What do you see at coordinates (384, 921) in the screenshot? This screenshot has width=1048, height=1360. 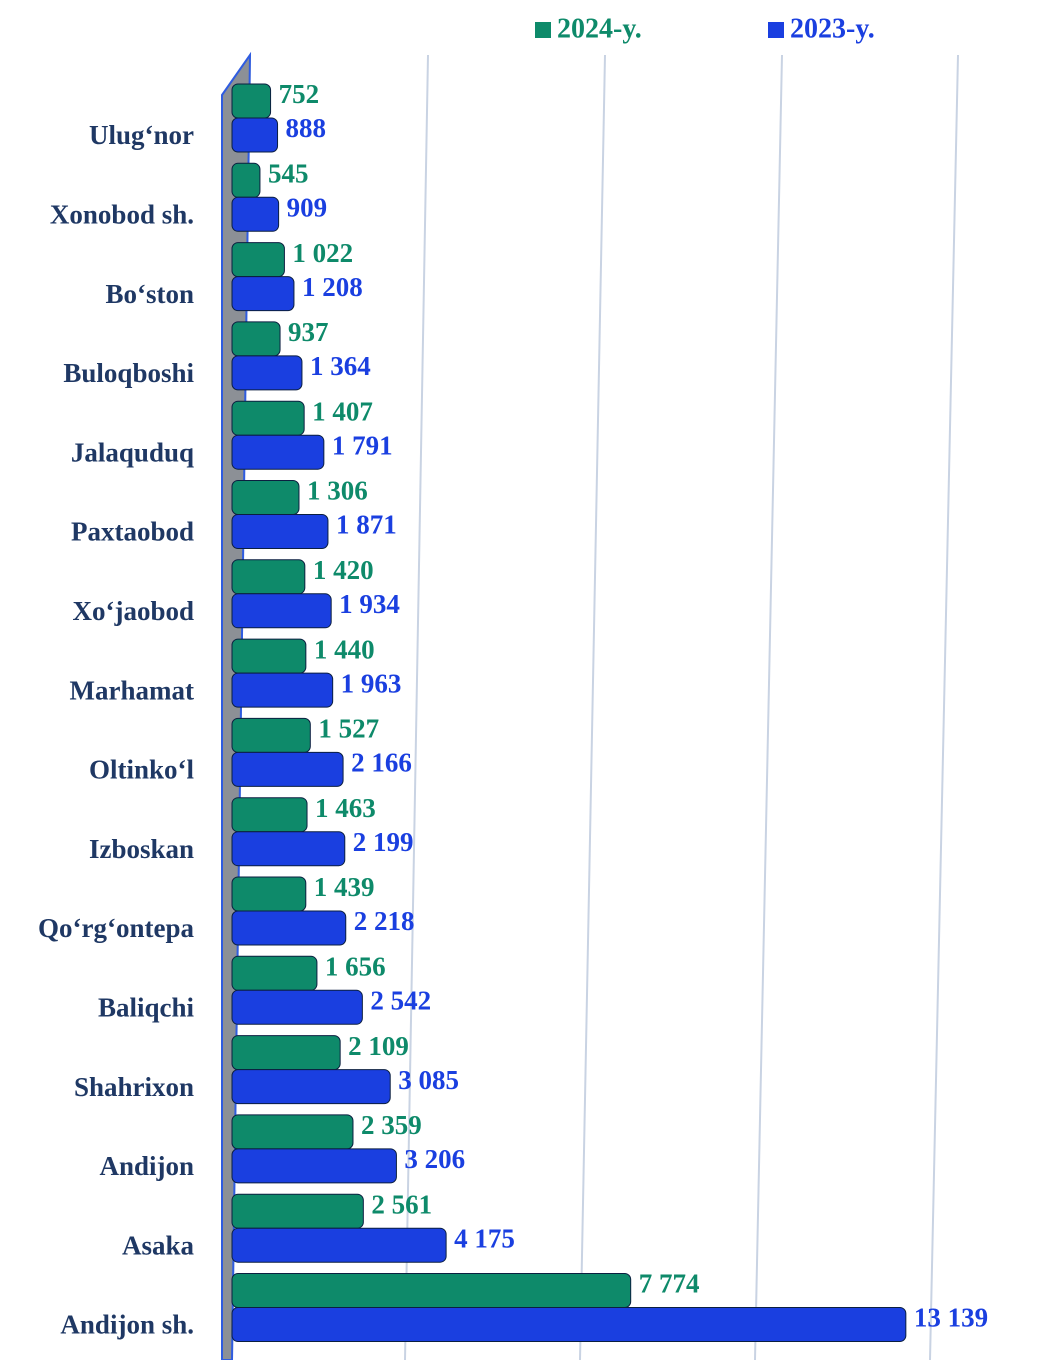 I see `value-label: 2 218` at bounding box center [384, 921].